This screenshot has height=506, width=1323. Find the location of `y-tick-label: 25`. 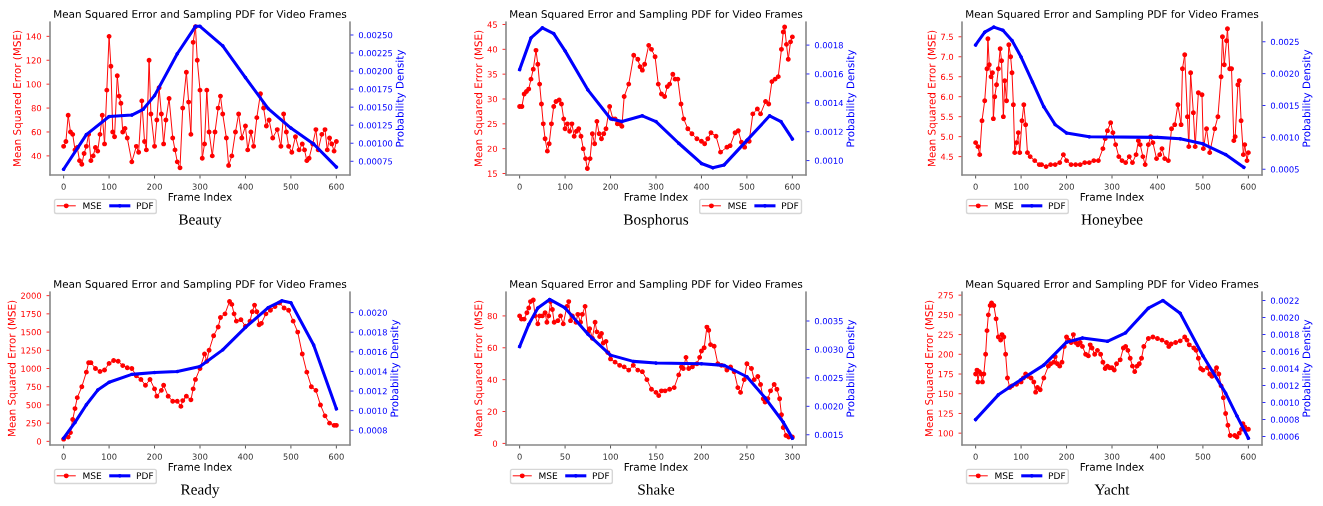

y-tick-label: 25 is located at coordinates (492, 124).